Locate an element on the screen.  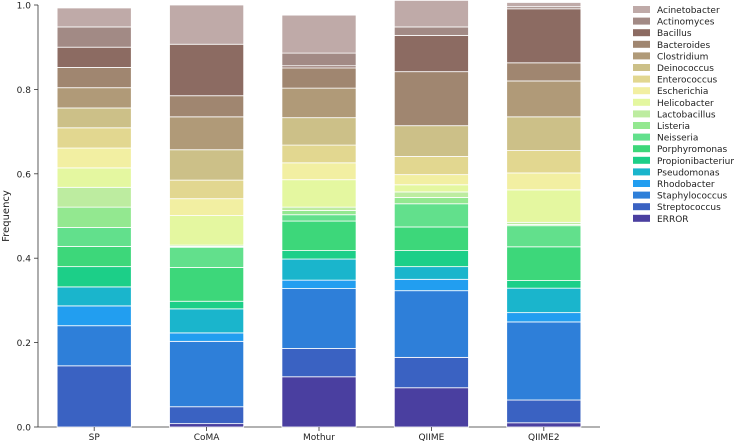
x-tick-label: CoMA is located at coordinates (207, 437).